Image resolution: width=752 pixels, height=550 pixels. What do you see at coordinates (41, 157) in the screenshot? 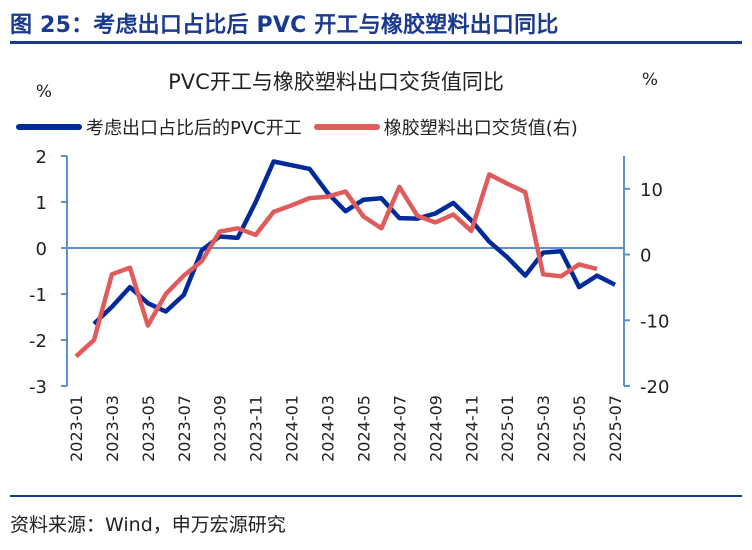
I see `left-tick-label: 2` at bounding box center [41, 157].